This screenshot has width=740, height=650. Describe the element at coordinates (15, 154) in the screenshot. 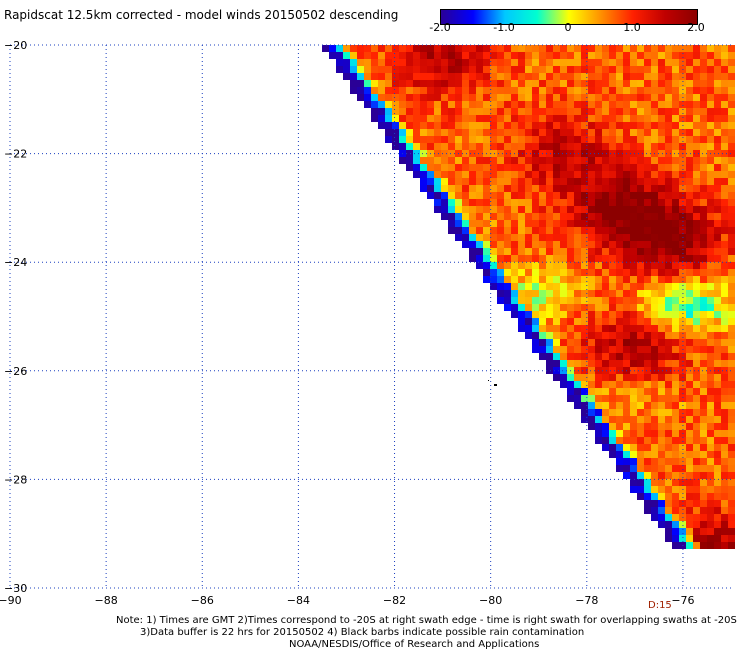

I see `y-tick-label: −22` at that location.